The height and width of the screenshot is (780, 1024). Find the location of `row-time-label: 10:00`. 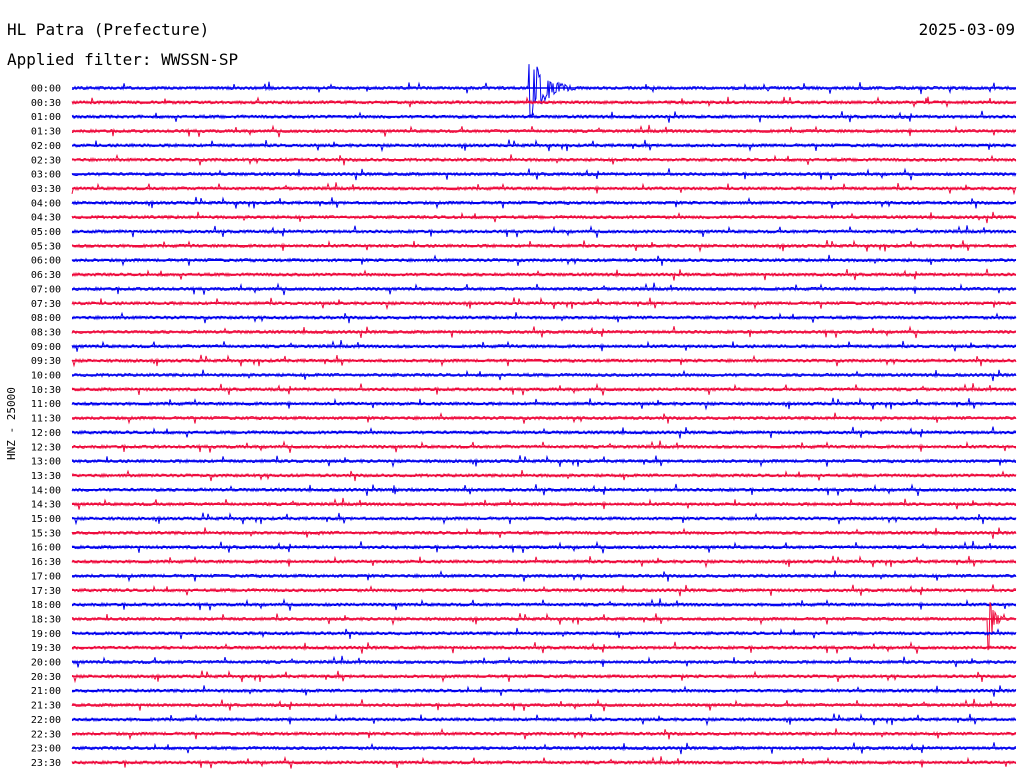

row-time-label: 10:00 is located at coordinates (46, 376).